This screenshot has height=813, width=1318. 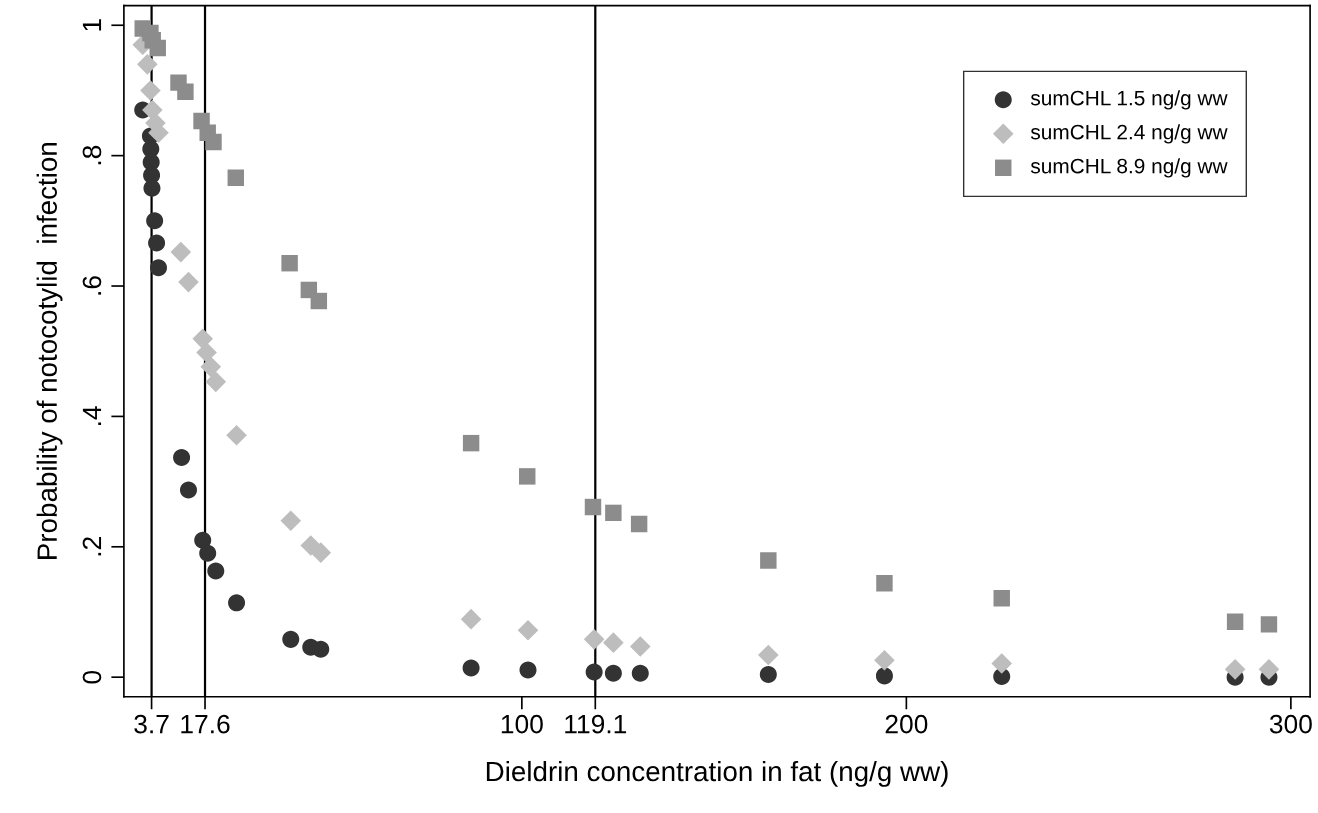 What do you see at coordinates (92, 546) in the screenshot?
I see `y-tick-label: .2` at bounding box center [92, 546].